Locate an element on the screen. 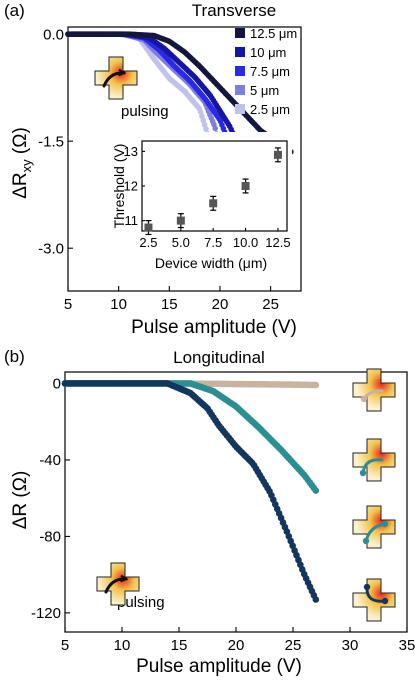 The width and height of the screenshot is (415, 681). transverse-xtick-label: 15 is located at coordinates (169, 304).